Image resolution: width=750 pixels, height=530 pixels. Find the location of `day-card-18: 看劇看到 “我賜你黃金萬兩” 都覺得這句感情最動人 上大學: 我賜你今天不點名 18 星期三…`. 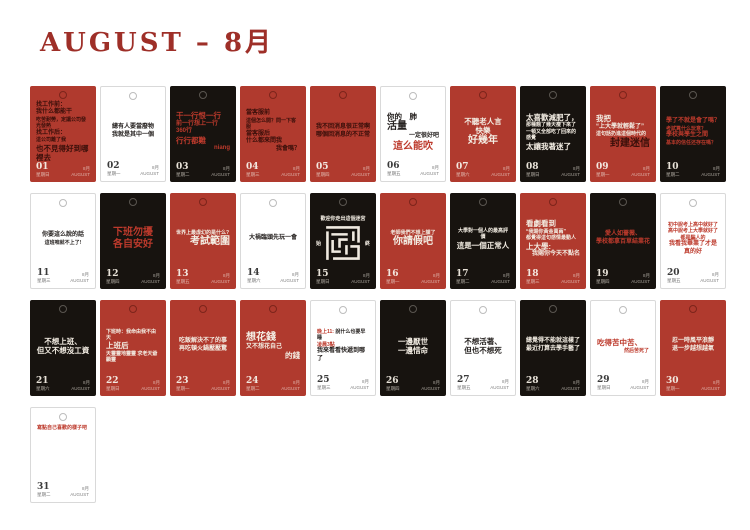

day-card-18: 看劇看到 “我賜你黃金萬兩” 都覺得這句感情最動人 上大學: 我賜你今天不點名 18 星期三… is located at coordinates (553, 241).